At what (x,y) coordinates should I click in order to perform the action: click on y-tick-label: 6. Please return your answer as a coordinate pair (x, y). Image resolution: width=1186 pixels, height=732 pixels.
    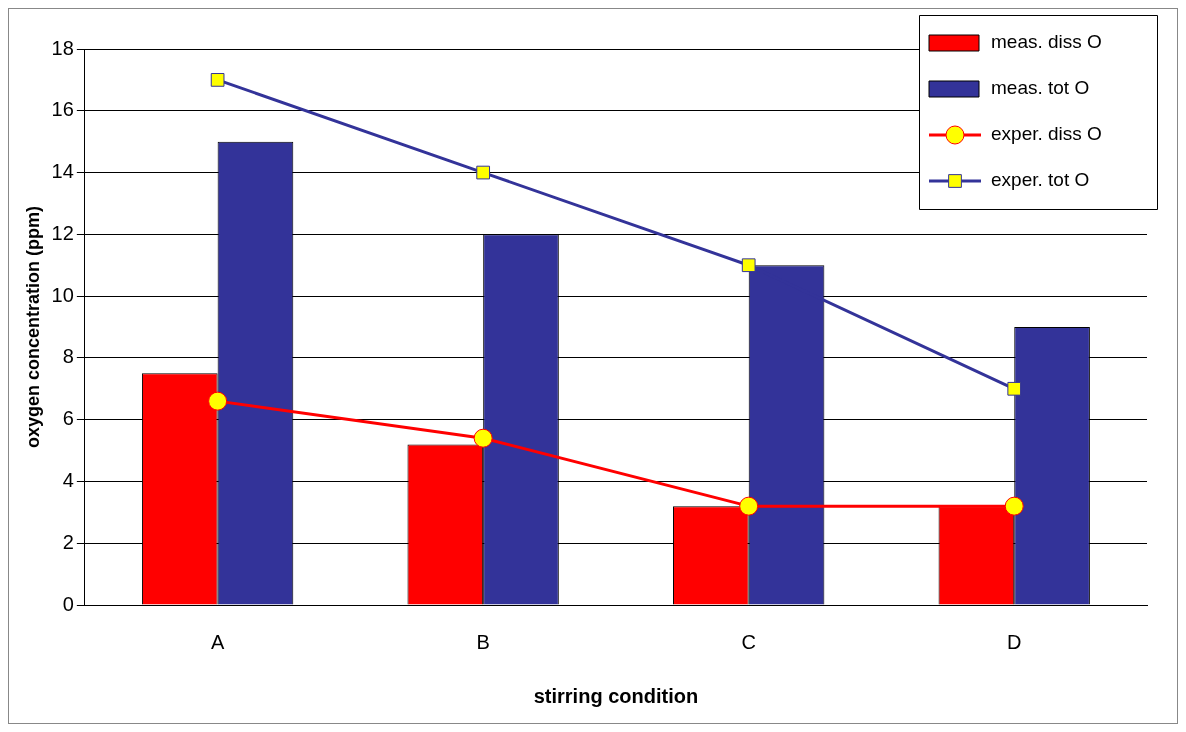
    Looking at the image, I should click on (68, 418).